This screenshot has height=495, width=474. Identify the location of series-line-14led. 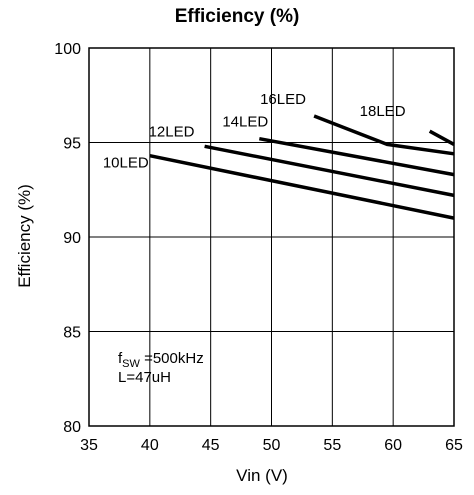
(356, 156).